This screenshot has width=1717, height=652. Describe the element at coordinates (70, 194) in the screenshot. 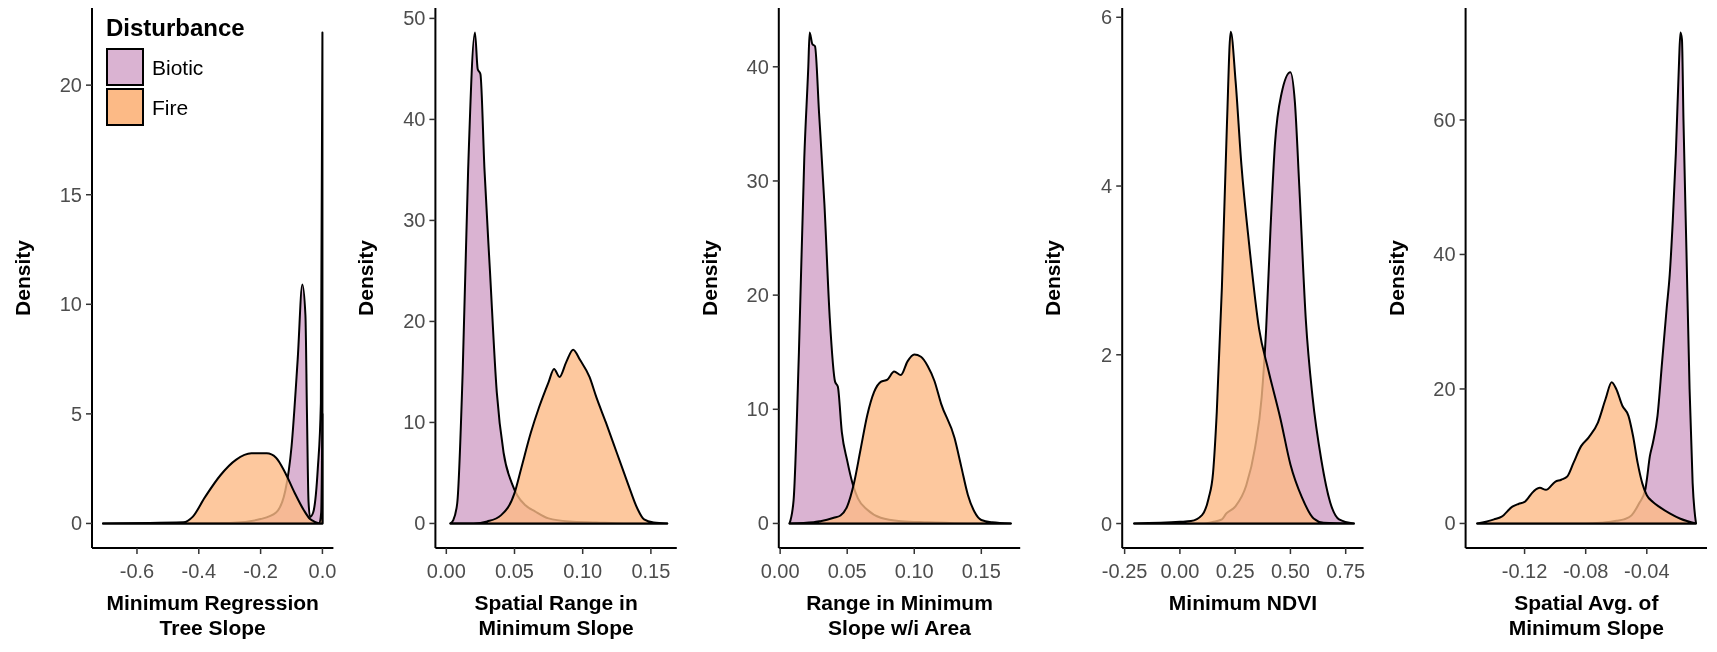

I see `y-tick-label: 15` at that location.